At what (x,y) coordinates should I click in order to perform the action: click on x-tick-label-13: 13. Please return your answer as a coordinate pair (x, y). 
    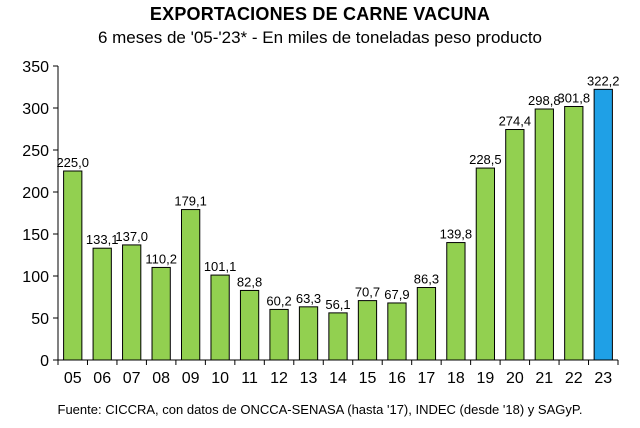
    Looking at the image, I should click on (309, 378).